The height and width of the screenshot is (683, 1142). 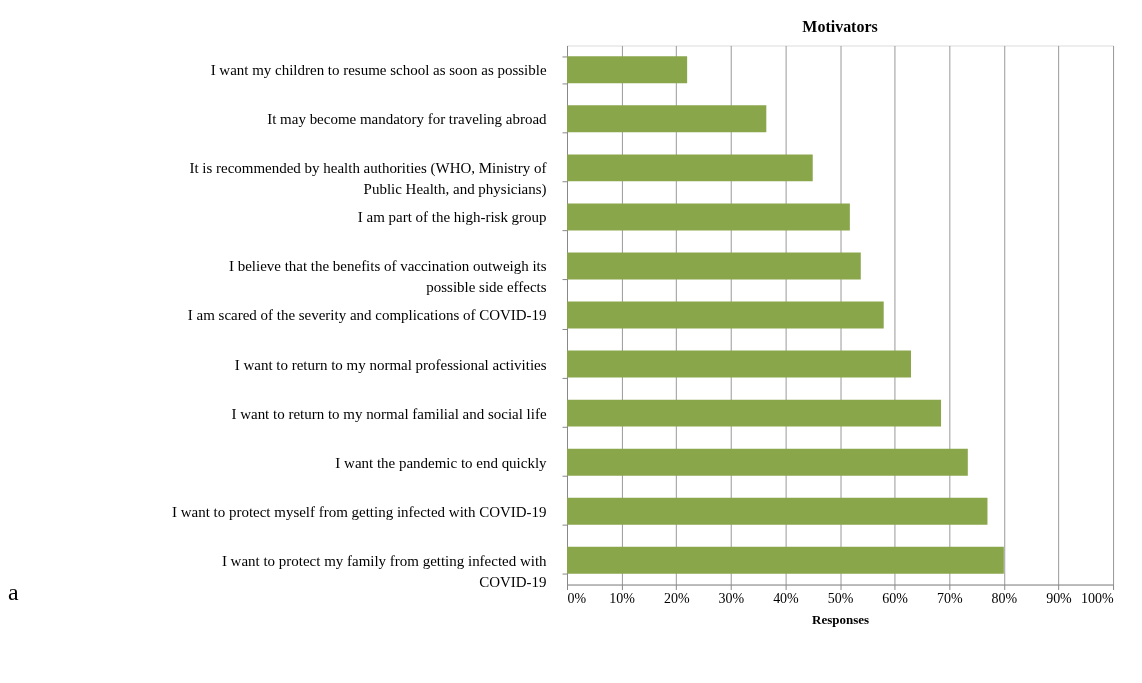 What do you see at coordinates (949, 598) in the screenshot?
I see `x-tick-label: 70%` at bounding box center [949, 598].